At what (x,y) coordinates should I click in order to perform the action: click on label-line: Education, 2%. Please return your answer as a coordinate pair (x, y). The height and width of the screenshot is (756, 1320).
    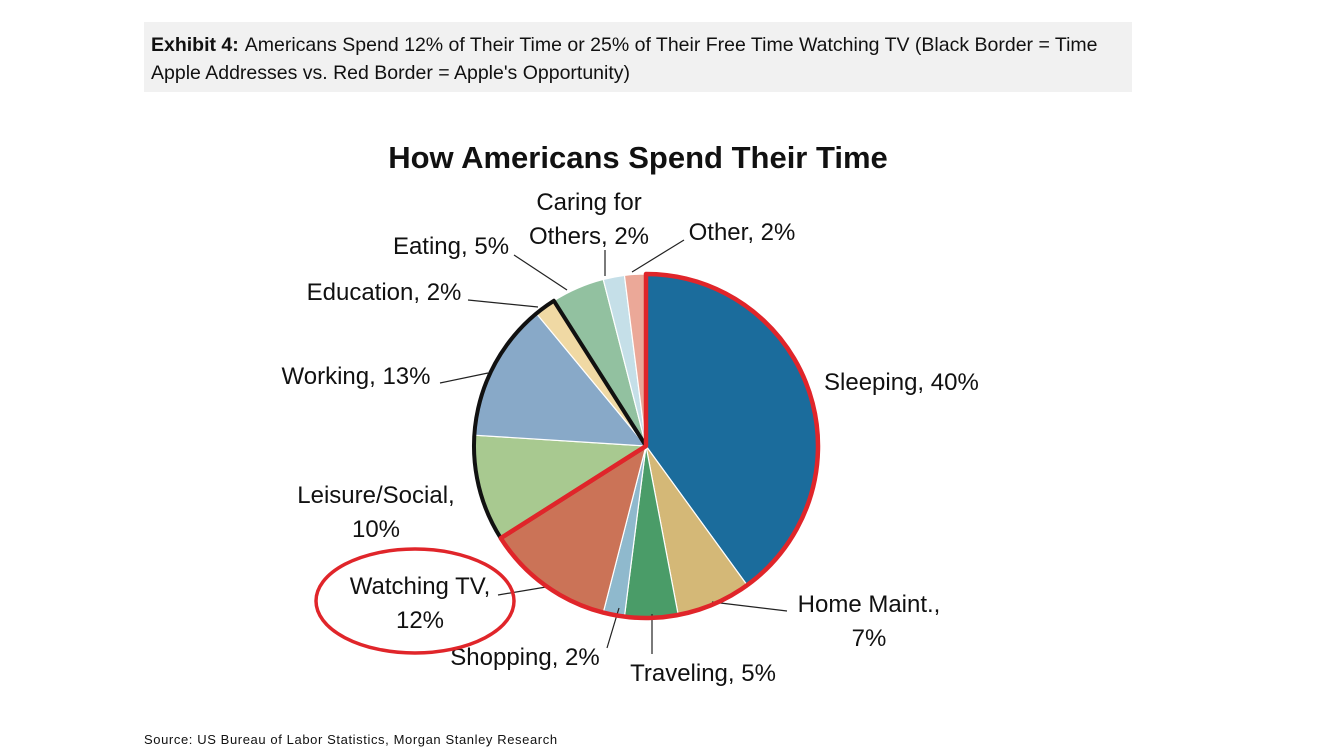
    Looking at the image, I should click on (384, 292).